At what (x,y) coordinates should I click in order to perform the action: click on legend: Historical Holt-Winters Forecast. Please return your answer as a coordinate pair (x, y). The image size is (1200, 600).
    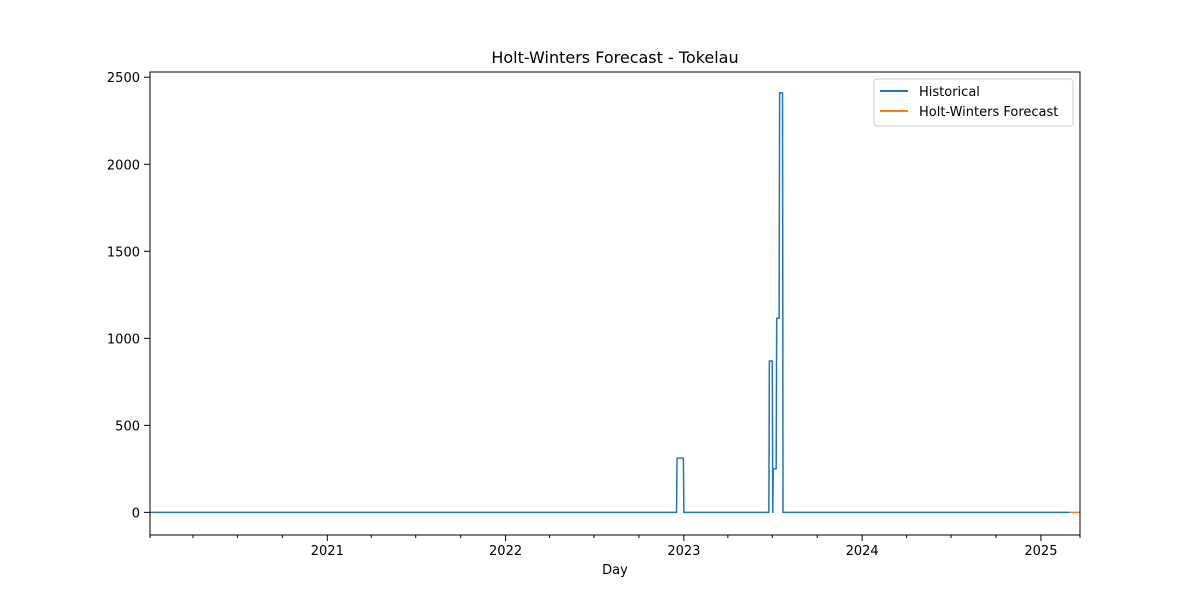
    Looking at the image, I should click on (973, 102).